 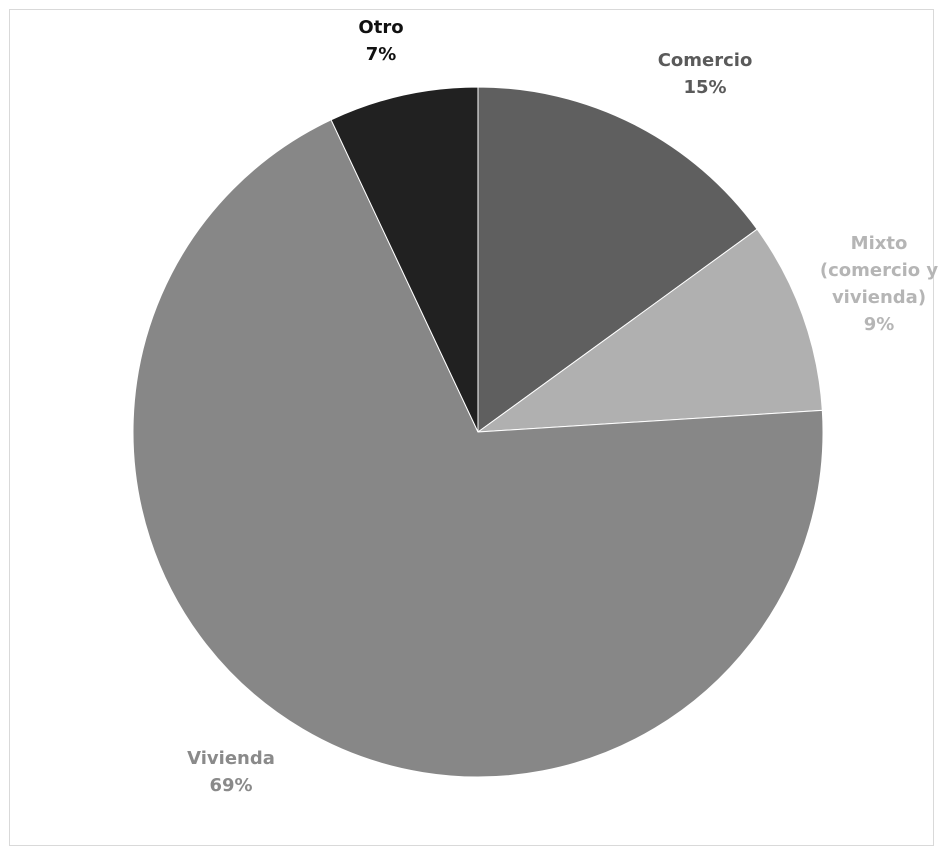 I want to click on data-label-category: (comercio y, so click(x=879, y=270).